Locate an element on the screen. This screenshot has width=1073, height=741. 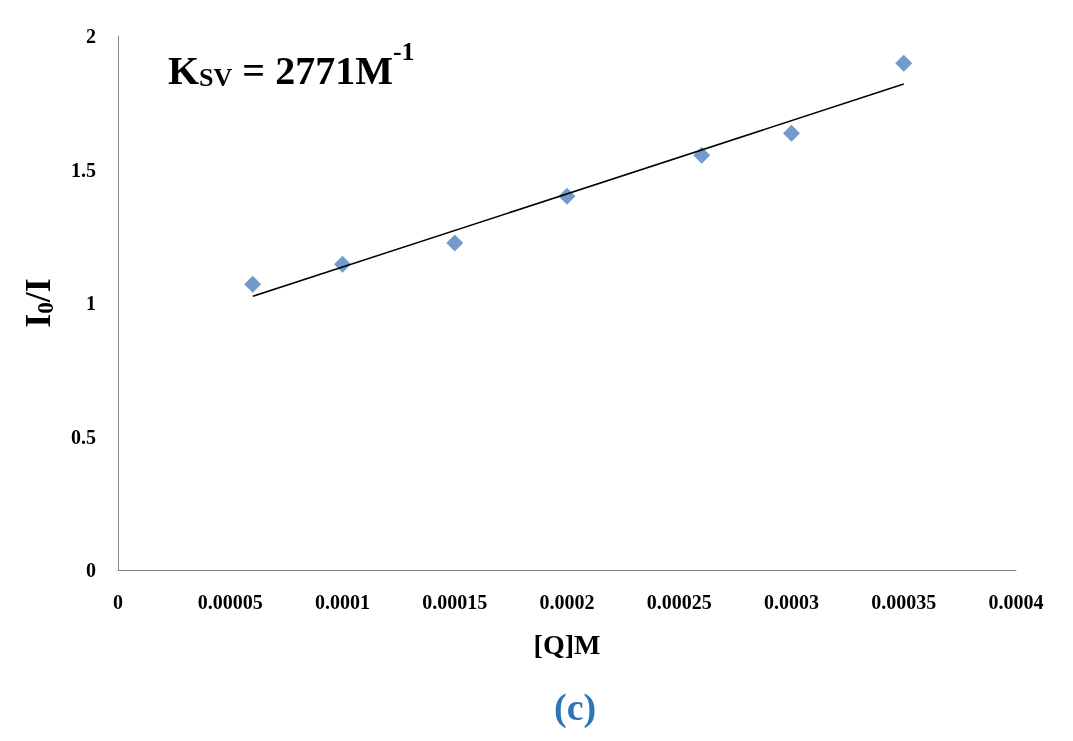
text: (c) is located at coordinates (575, 707).